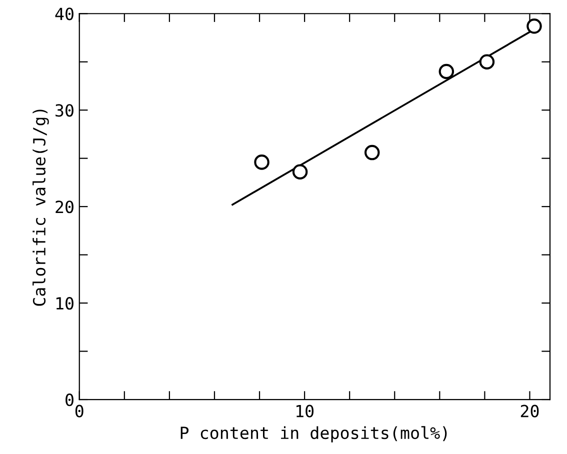 The image size is (567, 454). What do you see at coordinates (529, 411) in the screenshot?
I see `x-tick-label: 20` at bounding box center [529, 411].